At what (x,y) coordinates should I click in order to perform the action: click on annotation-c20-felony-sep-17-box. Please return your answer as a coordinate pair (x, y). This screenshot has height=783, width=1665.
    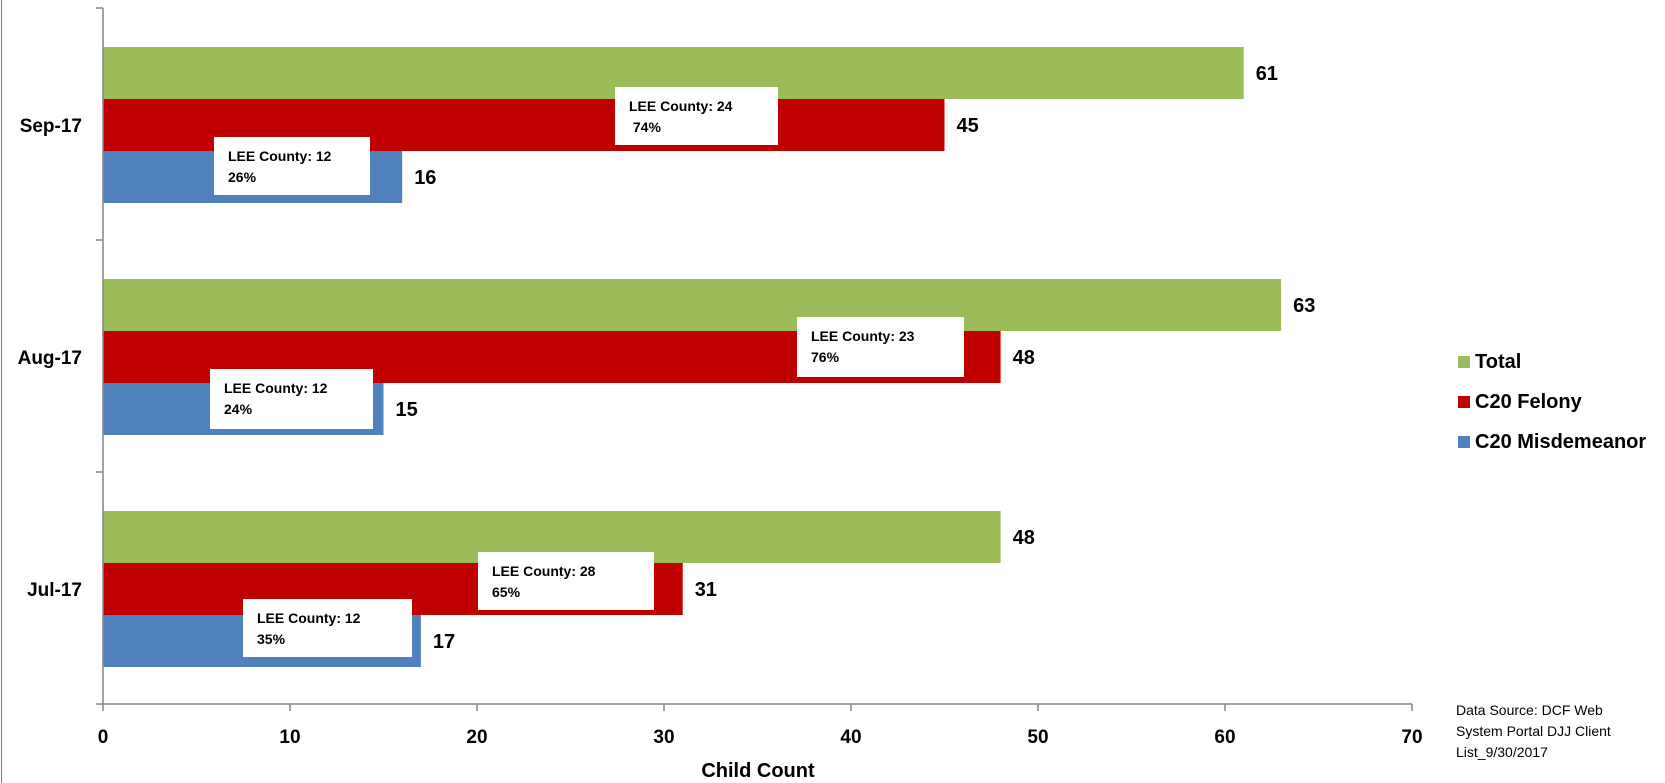
    Looking at the image, I should click on (696, 116).